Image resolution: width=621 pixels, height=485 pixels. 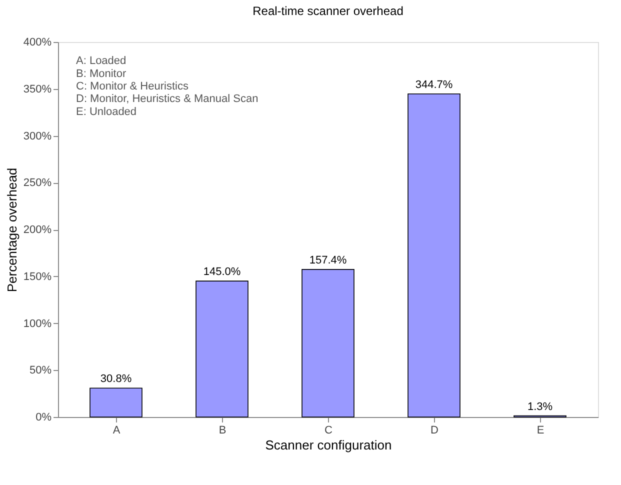 What do you see at coordinates (44, 418) in the screenshot?
I see `y-tick-label: 0%` at bounding box center [44, 418].